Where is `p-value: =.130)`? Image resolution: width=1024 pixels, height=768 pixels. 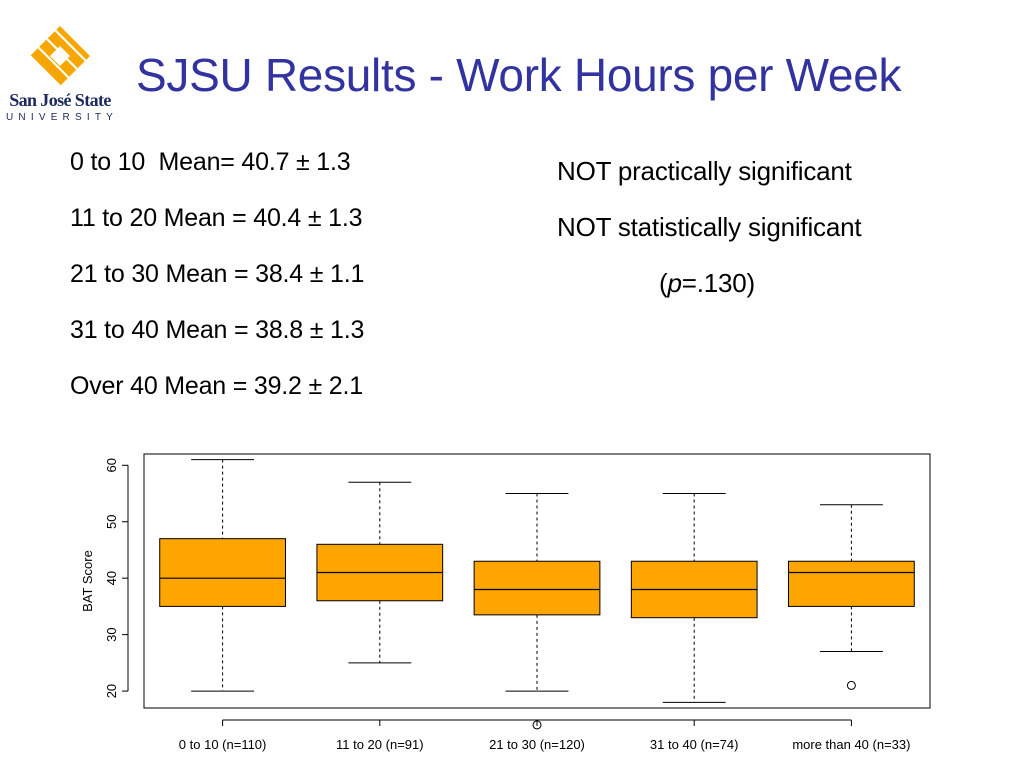
p-value: =.130) is located at coordinates (718, 283).